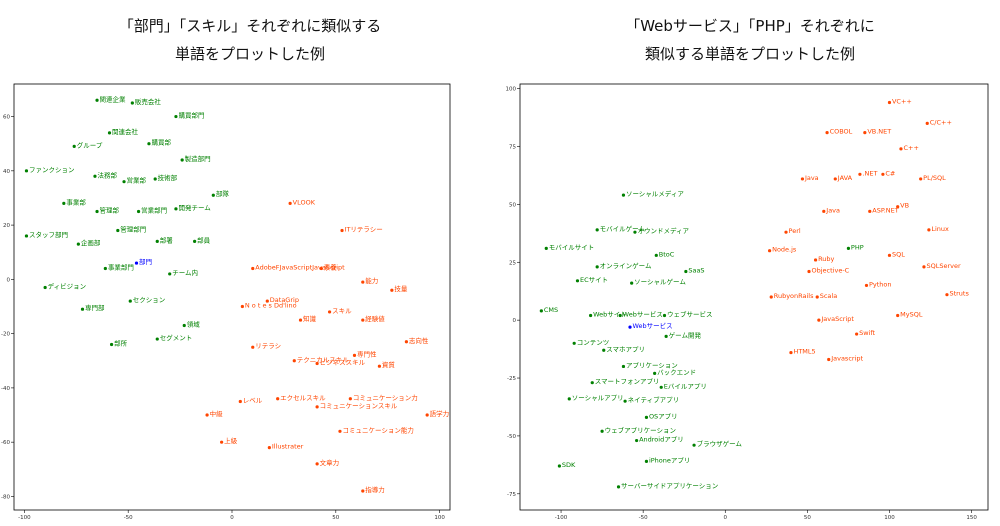 The image size is (1000, 526). What do you see at coordinates (784, 250) in the screenshot?
I see `data-point-label: Node.js` at bounding box center [784, 250].